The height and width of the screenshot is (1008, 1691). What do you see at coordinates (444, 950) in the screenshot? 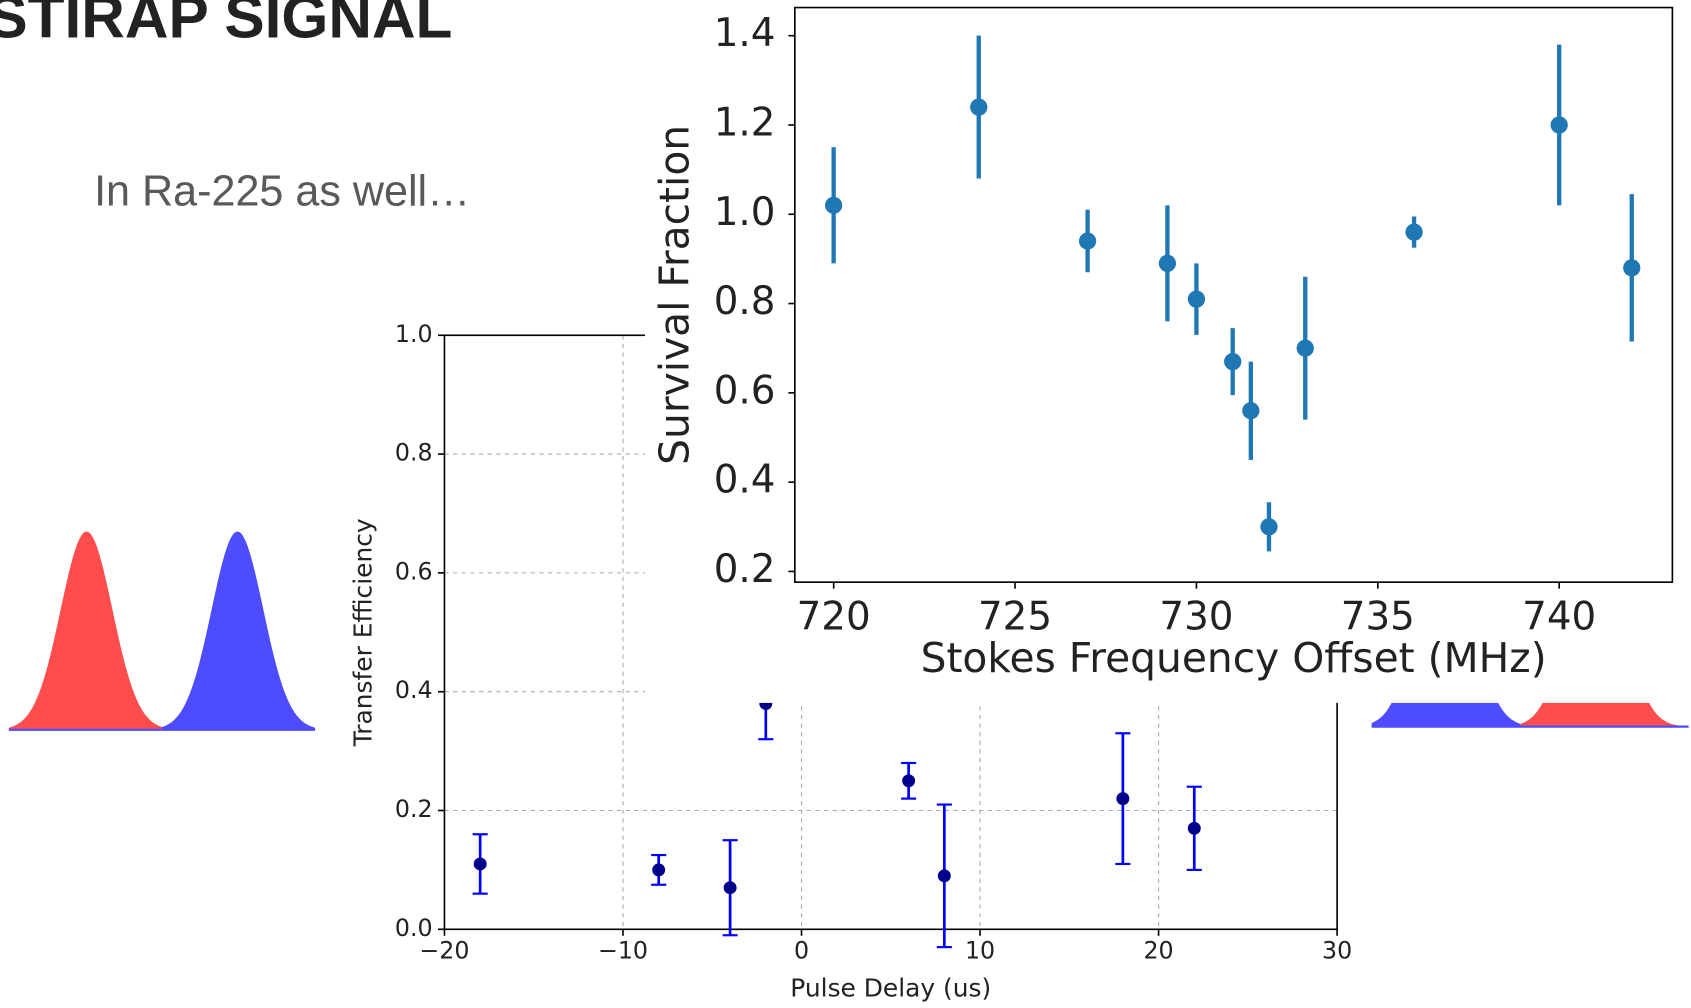
I see `x-tick-label: −20` at bounding box center [444, 950].